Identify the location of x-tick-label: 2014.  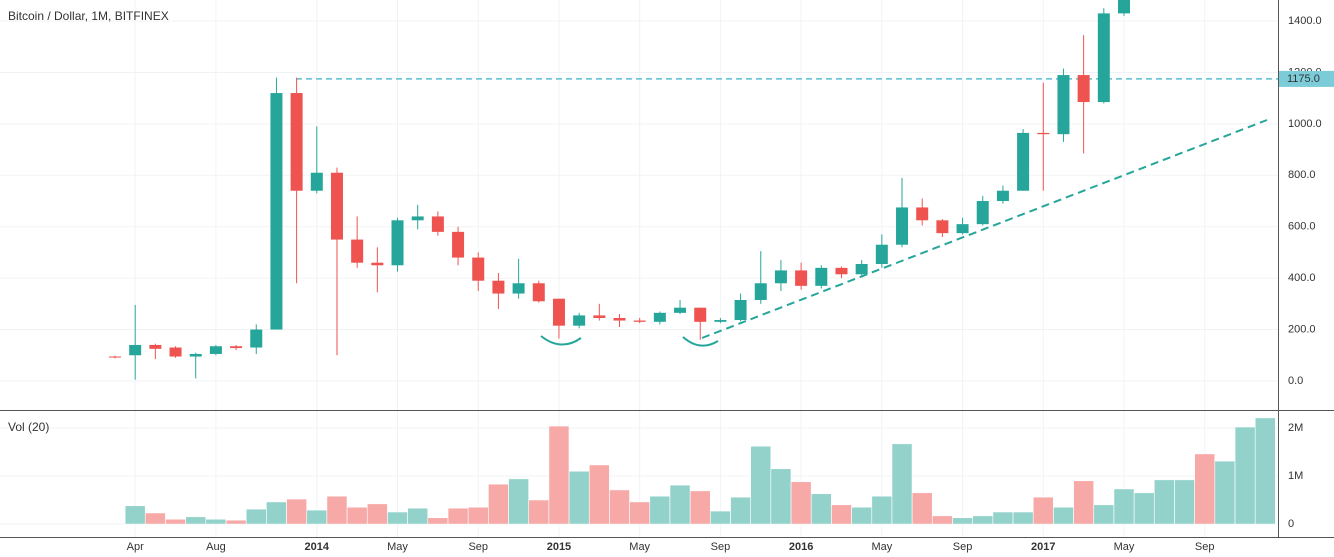
(317, 547).